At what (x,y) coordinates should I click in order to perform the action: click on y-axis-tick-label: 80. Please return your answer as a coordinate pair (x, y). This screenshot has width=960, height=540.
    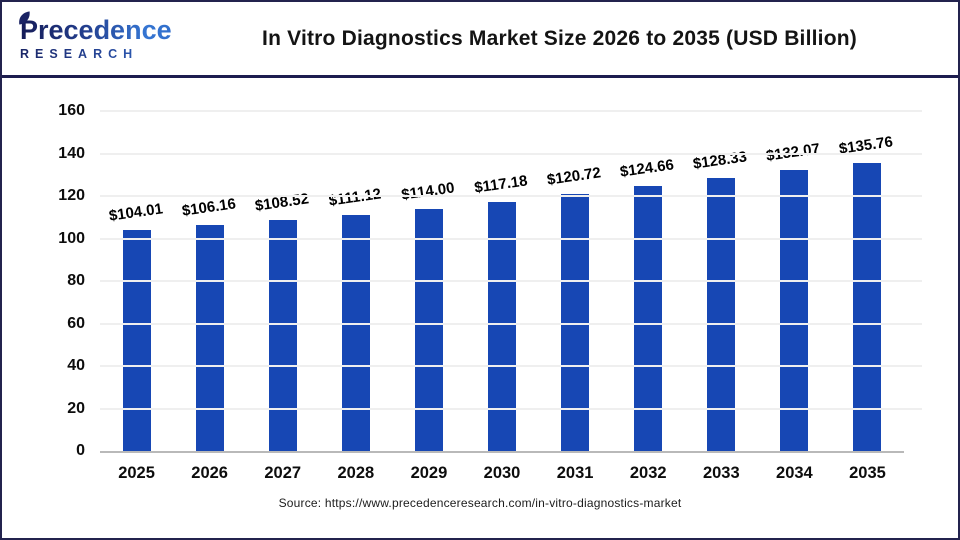
    Looking at the image, I should click on (76, 280).